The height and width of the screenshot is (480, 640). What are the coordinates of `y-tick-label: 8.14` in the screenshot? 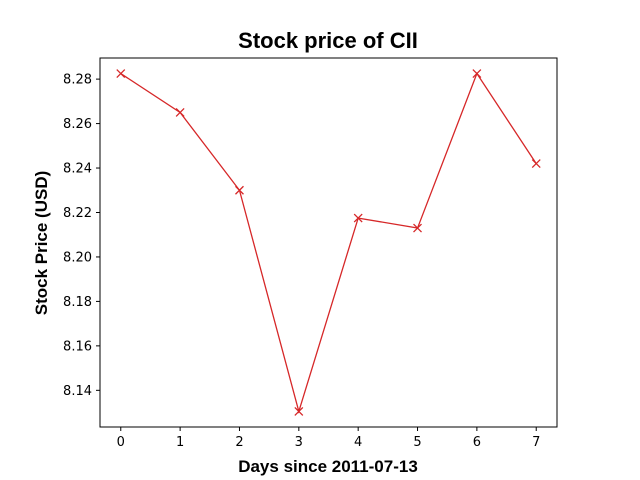 It's located at (77, 391).